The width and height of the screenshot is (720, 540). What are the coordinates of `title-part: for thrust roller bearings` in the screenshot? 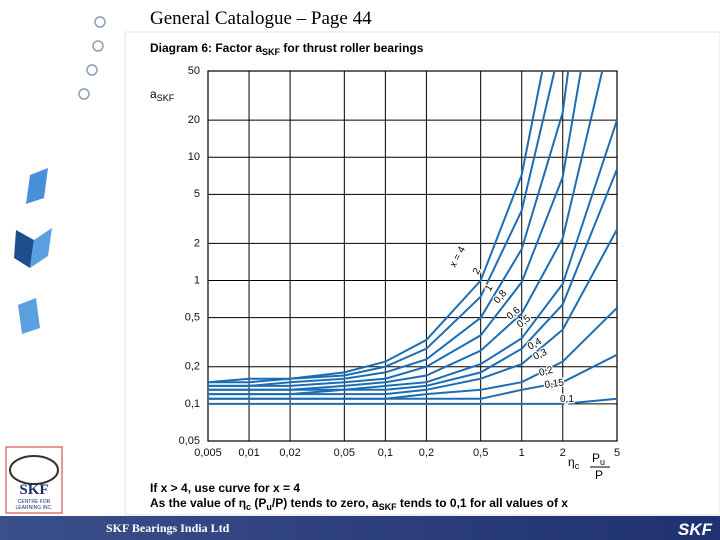 It's located at (352, 48).